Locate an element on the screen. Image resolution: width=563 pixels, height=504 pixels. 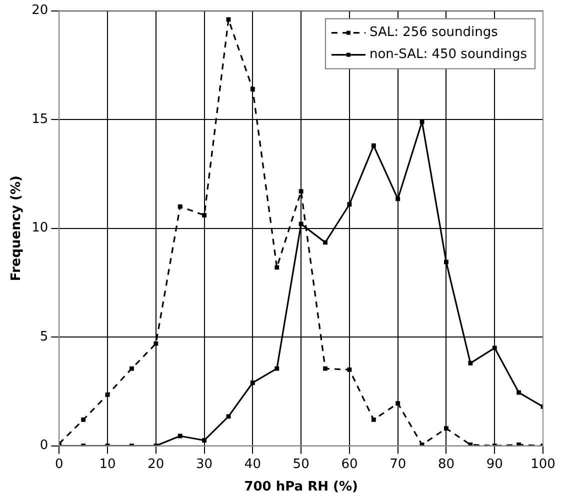
x-tick-label: 0 is located at coordinates (59, 464).